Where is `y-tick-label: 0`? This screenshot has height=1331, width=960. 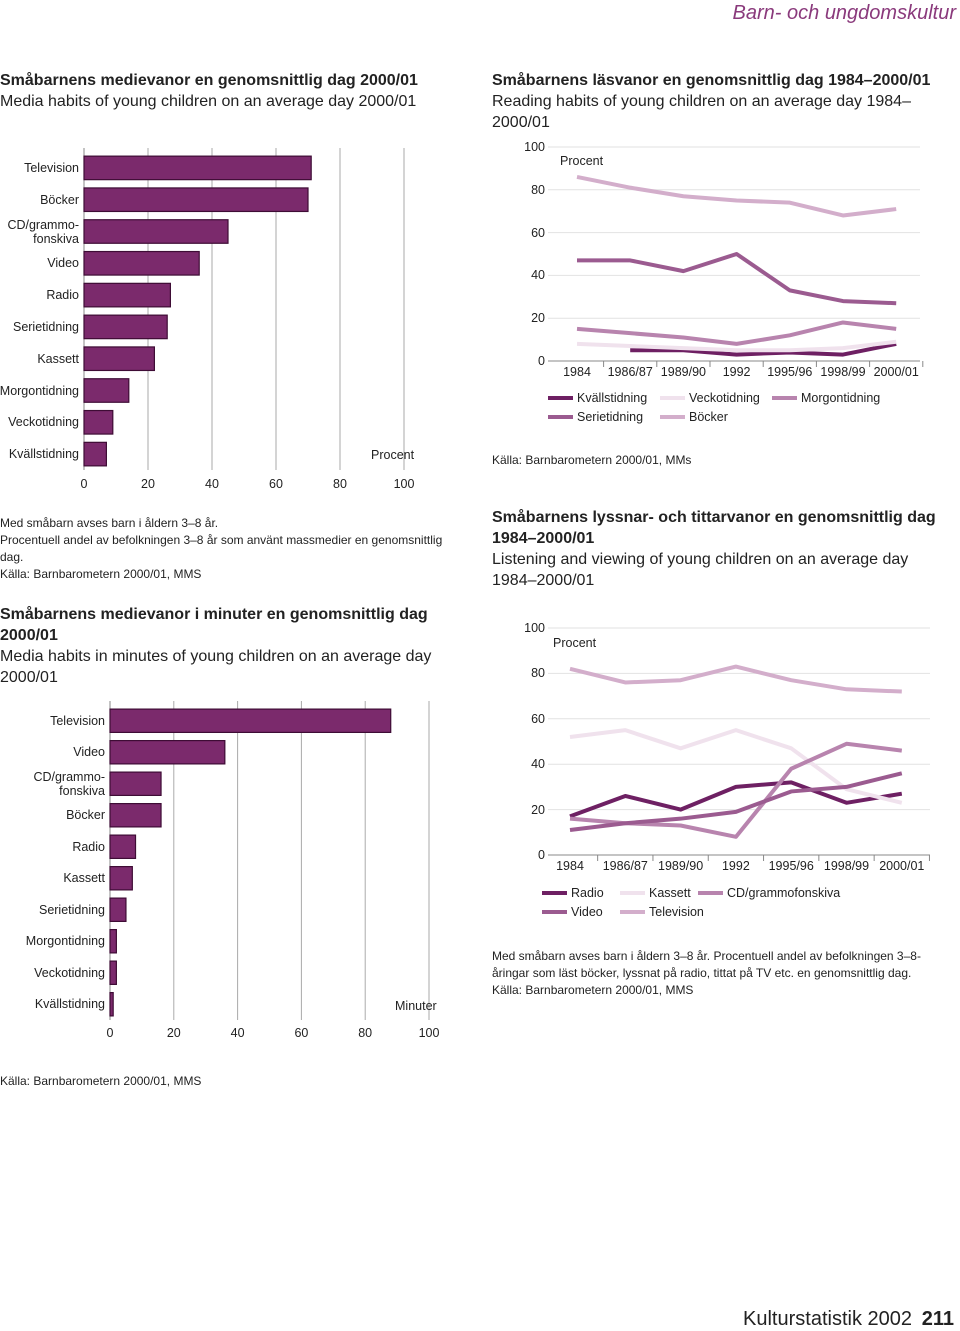 y-tick-label: 0 is located at coordinates (541, 361).